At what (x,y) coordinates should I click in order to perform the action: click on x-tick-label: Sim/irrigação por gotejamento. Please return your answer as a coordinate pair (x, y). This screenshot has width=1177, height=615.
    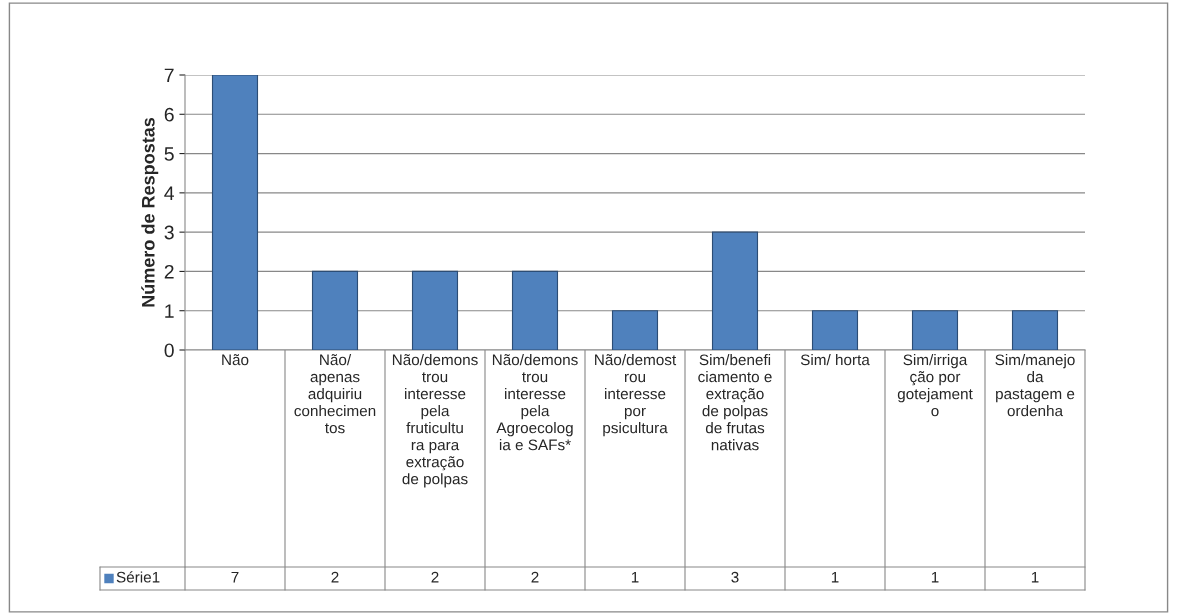
    Looking at the image, I should click on (935, 385).